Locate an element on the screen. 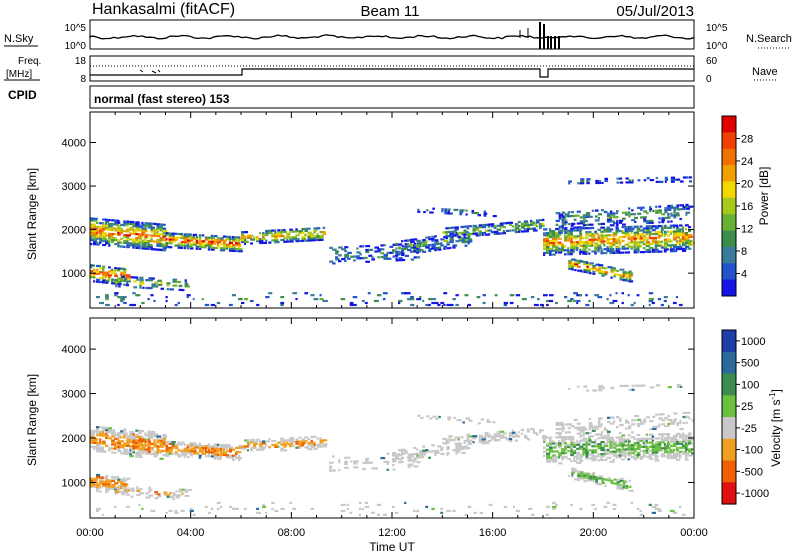  power-colorbar-tick-label: 20 is located at coordinates (747, 185).